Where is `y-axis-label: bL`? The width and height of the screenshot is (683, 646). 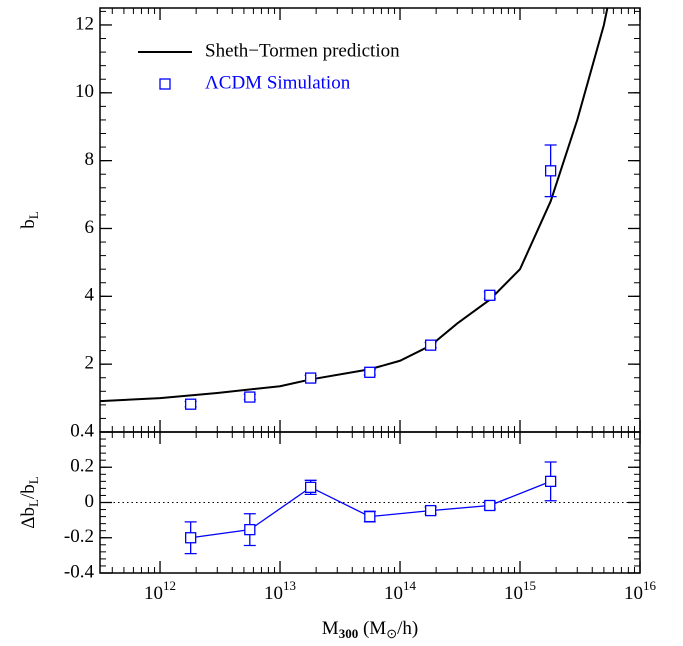
y-axis-label: bL is located at coordinates (29, 220).